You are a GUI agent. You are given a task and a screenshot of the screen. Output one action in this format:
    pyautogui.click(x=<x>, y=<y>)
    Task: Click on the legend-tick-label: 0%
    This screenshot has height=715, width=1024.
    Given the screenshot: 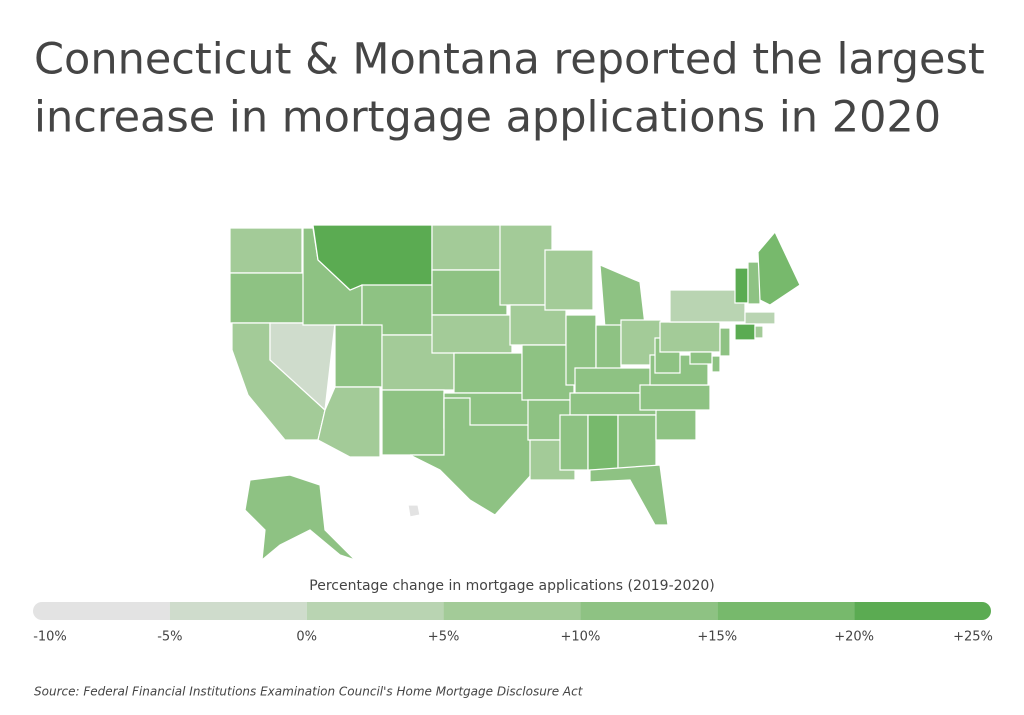 What is the action you would take?
    pyautogui.click(x=306, y=637)
    